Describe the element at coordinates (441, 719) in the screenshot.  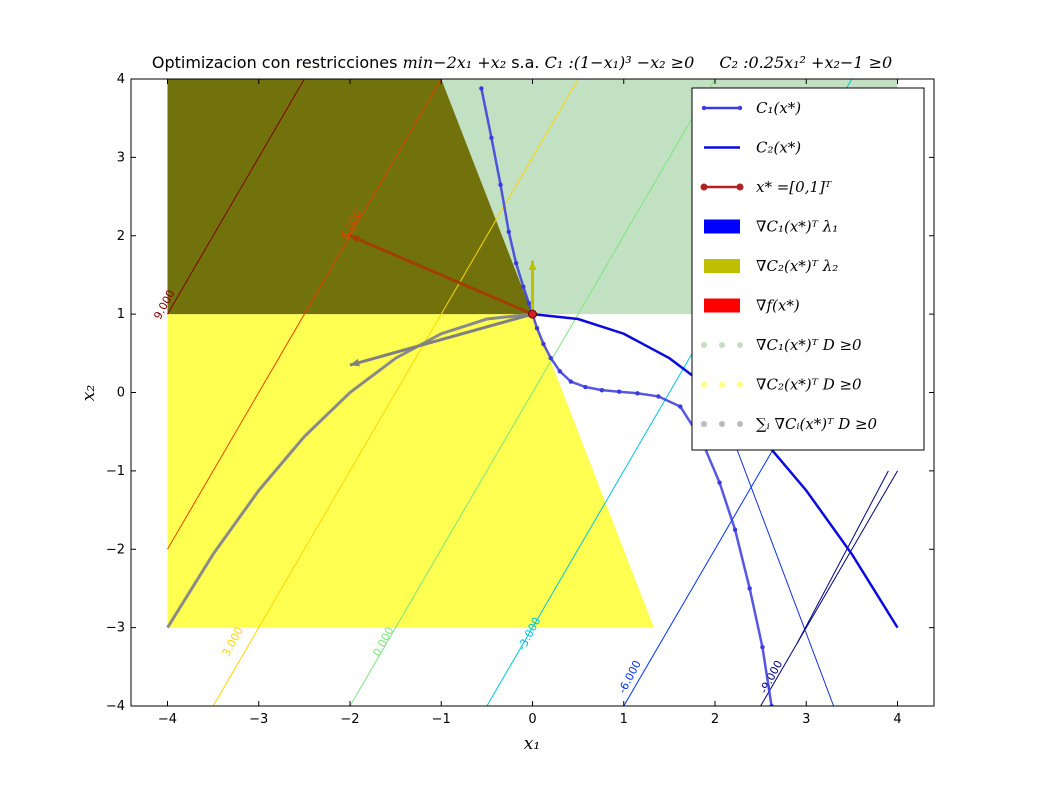
I see `x-tick-label: −1` at that location.